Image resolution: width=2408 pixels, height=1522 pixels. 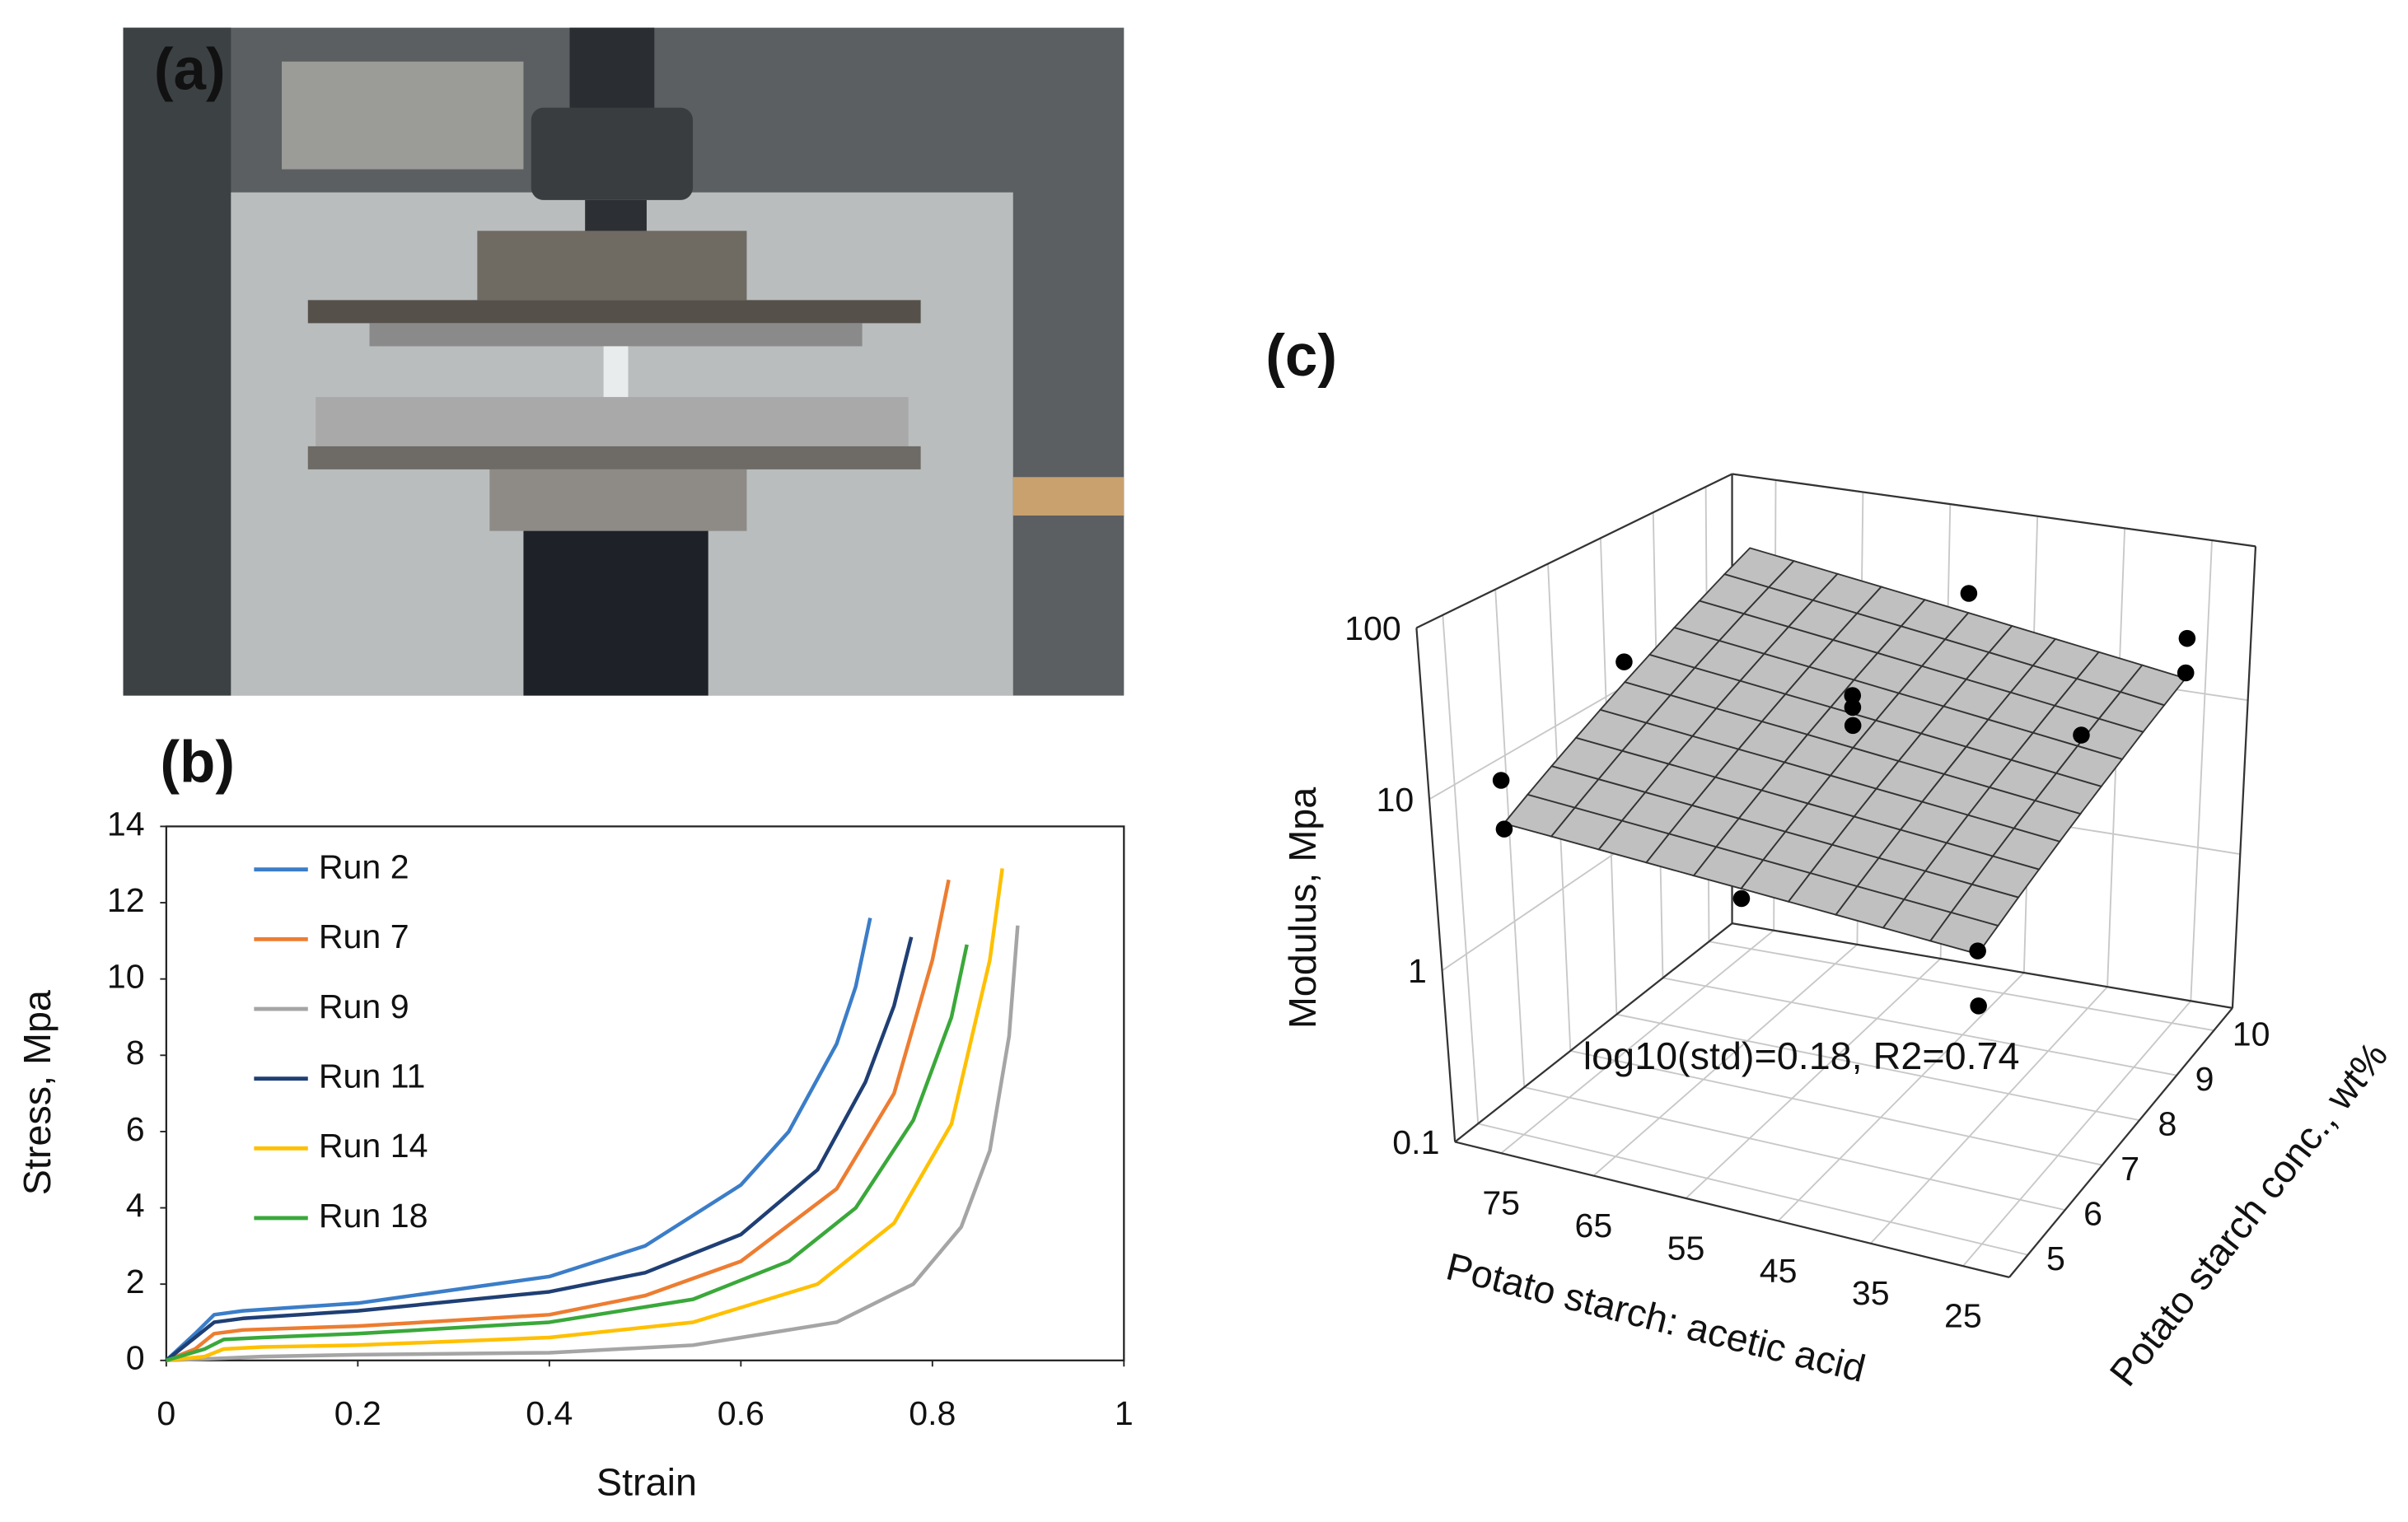 What do you see at coordinates (2249, 1214) in the screenshot?
I see `y-axis-label: Potato starch conc., wt%` at bounding box center [2249, 1214].